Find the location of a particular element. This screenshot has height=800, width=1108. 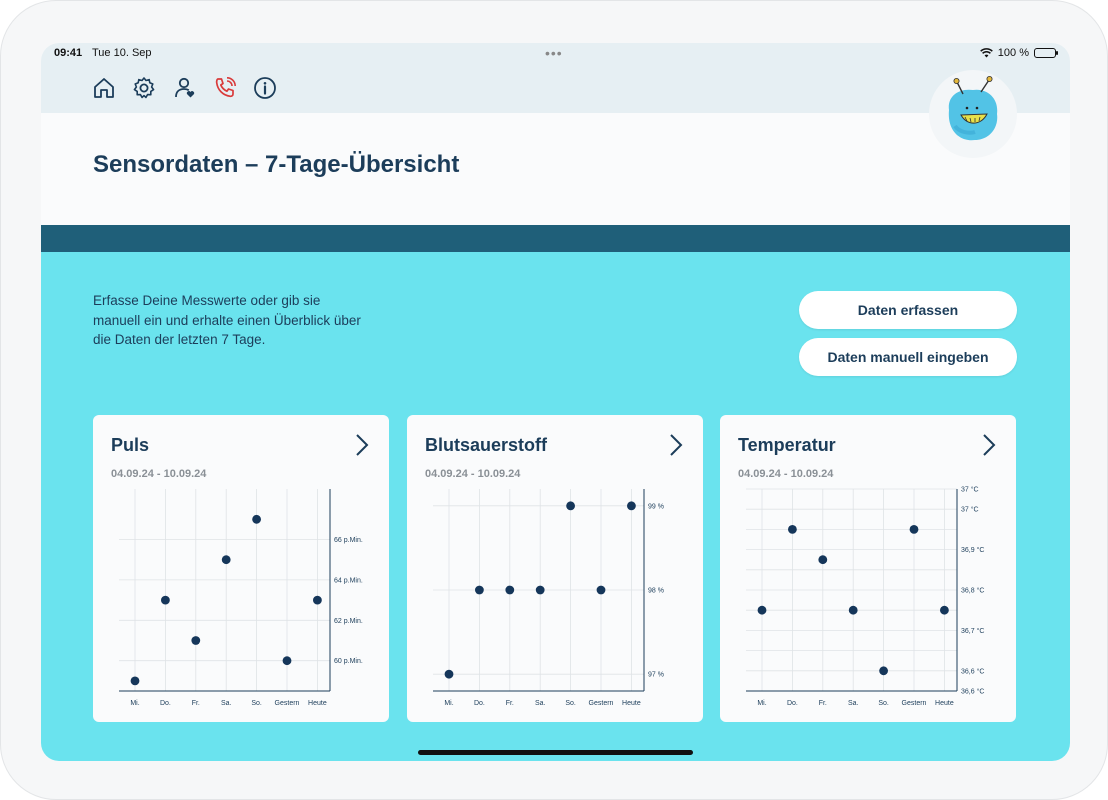

home-indicator is located at coordinates (555, 752).